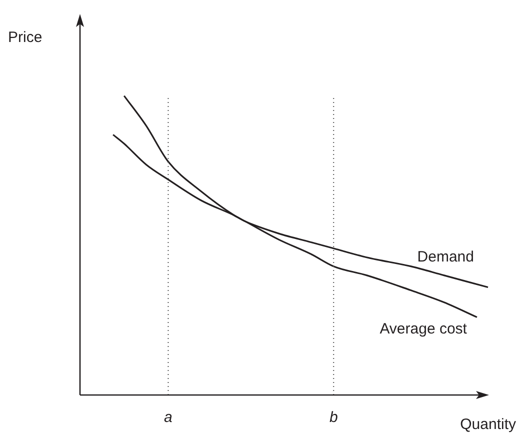  What do you see at coordinates (445, 257) in the screenshot?
I see `series-label: Demand` at bounding box center [445, 257].